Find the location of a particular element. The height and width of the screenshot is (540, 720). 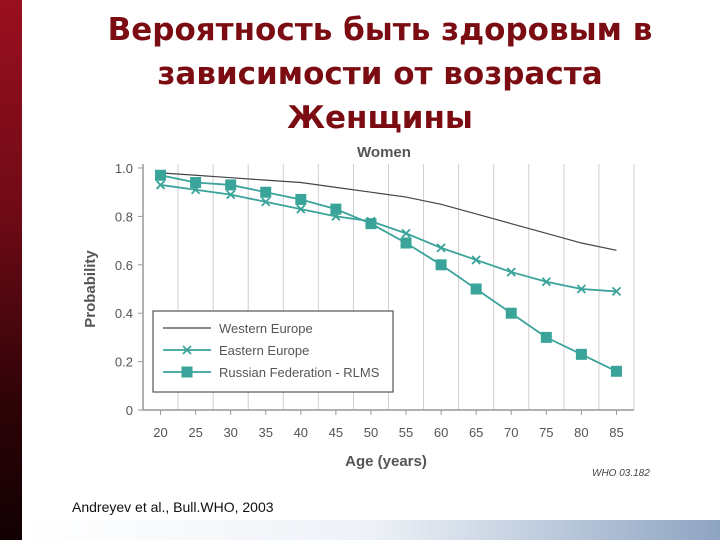

series-western-europe is located at coordinates (388, 211).